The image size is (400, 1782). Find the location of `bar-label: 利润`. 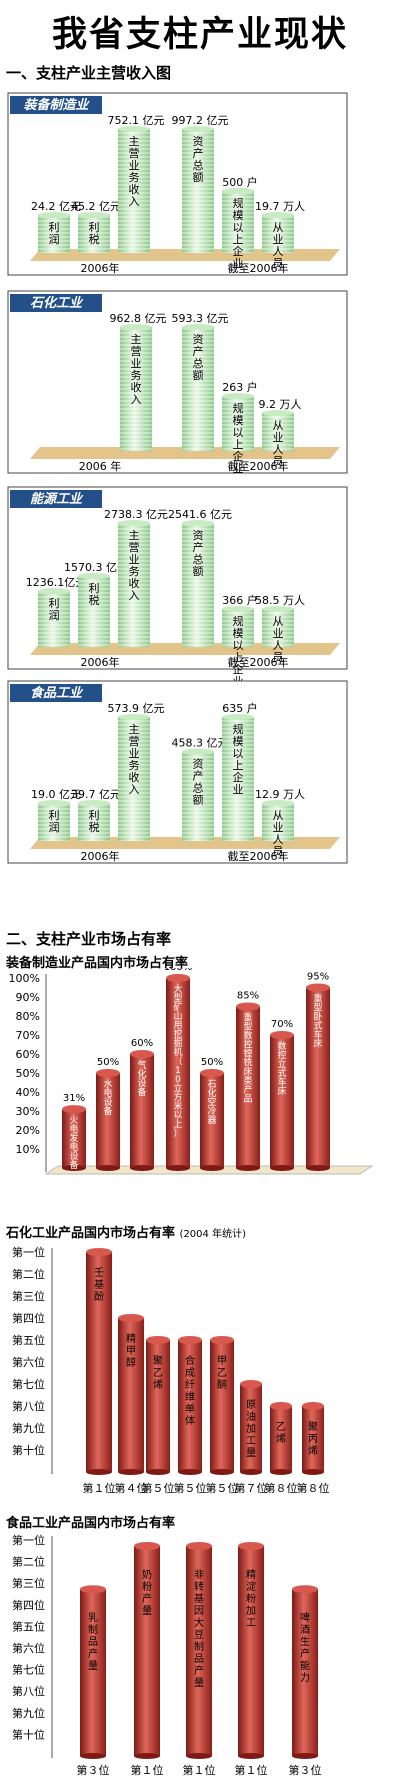

bar-label: 利润 is located at coordinates (54, 233).